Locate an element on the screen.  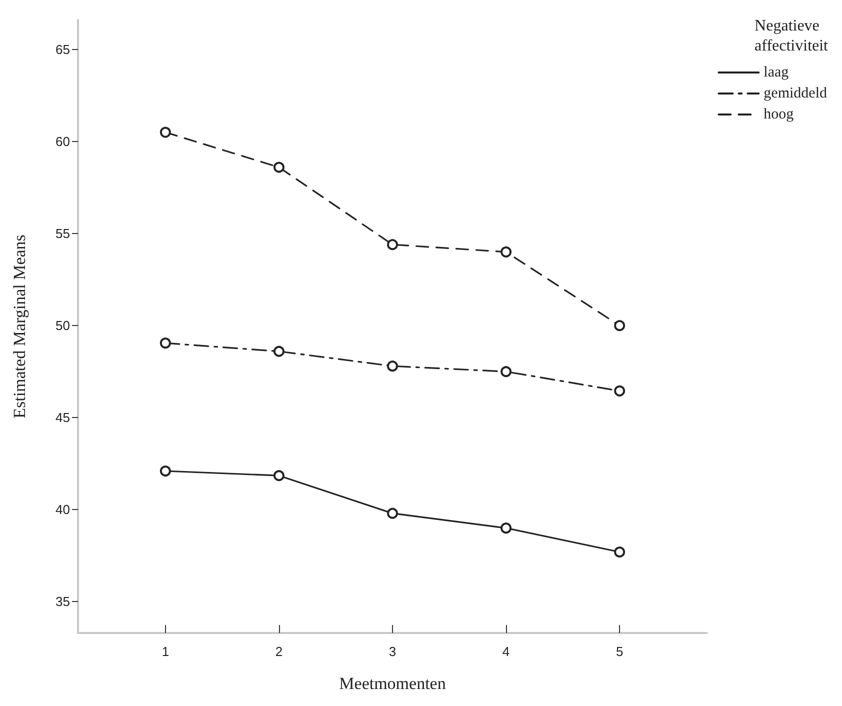
y-tick-label: 65 is located at coordinates (63, 49).